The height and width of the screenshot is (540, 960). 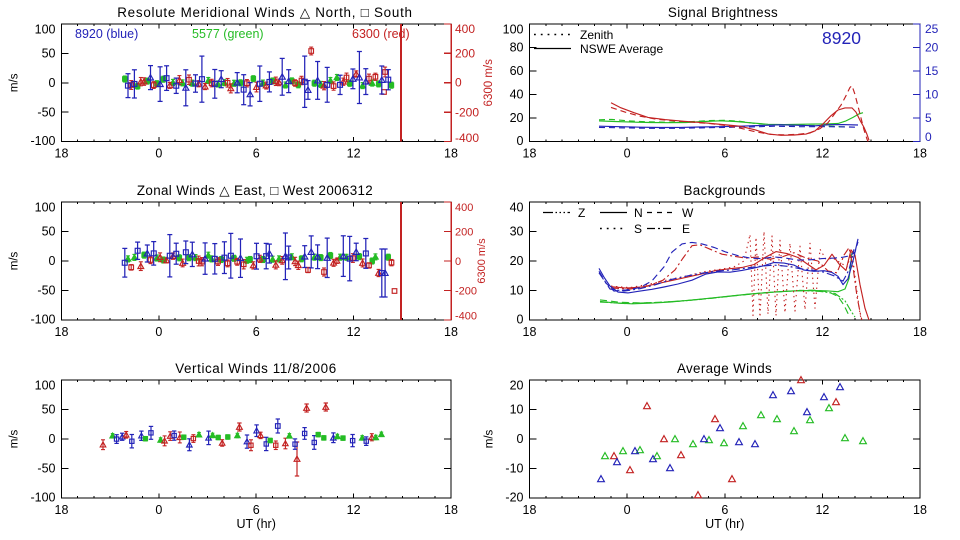 What do you see at coordinates (581, 213) in the screenshot?
I see `svg-text: Z` at bounding box center [581, 213].